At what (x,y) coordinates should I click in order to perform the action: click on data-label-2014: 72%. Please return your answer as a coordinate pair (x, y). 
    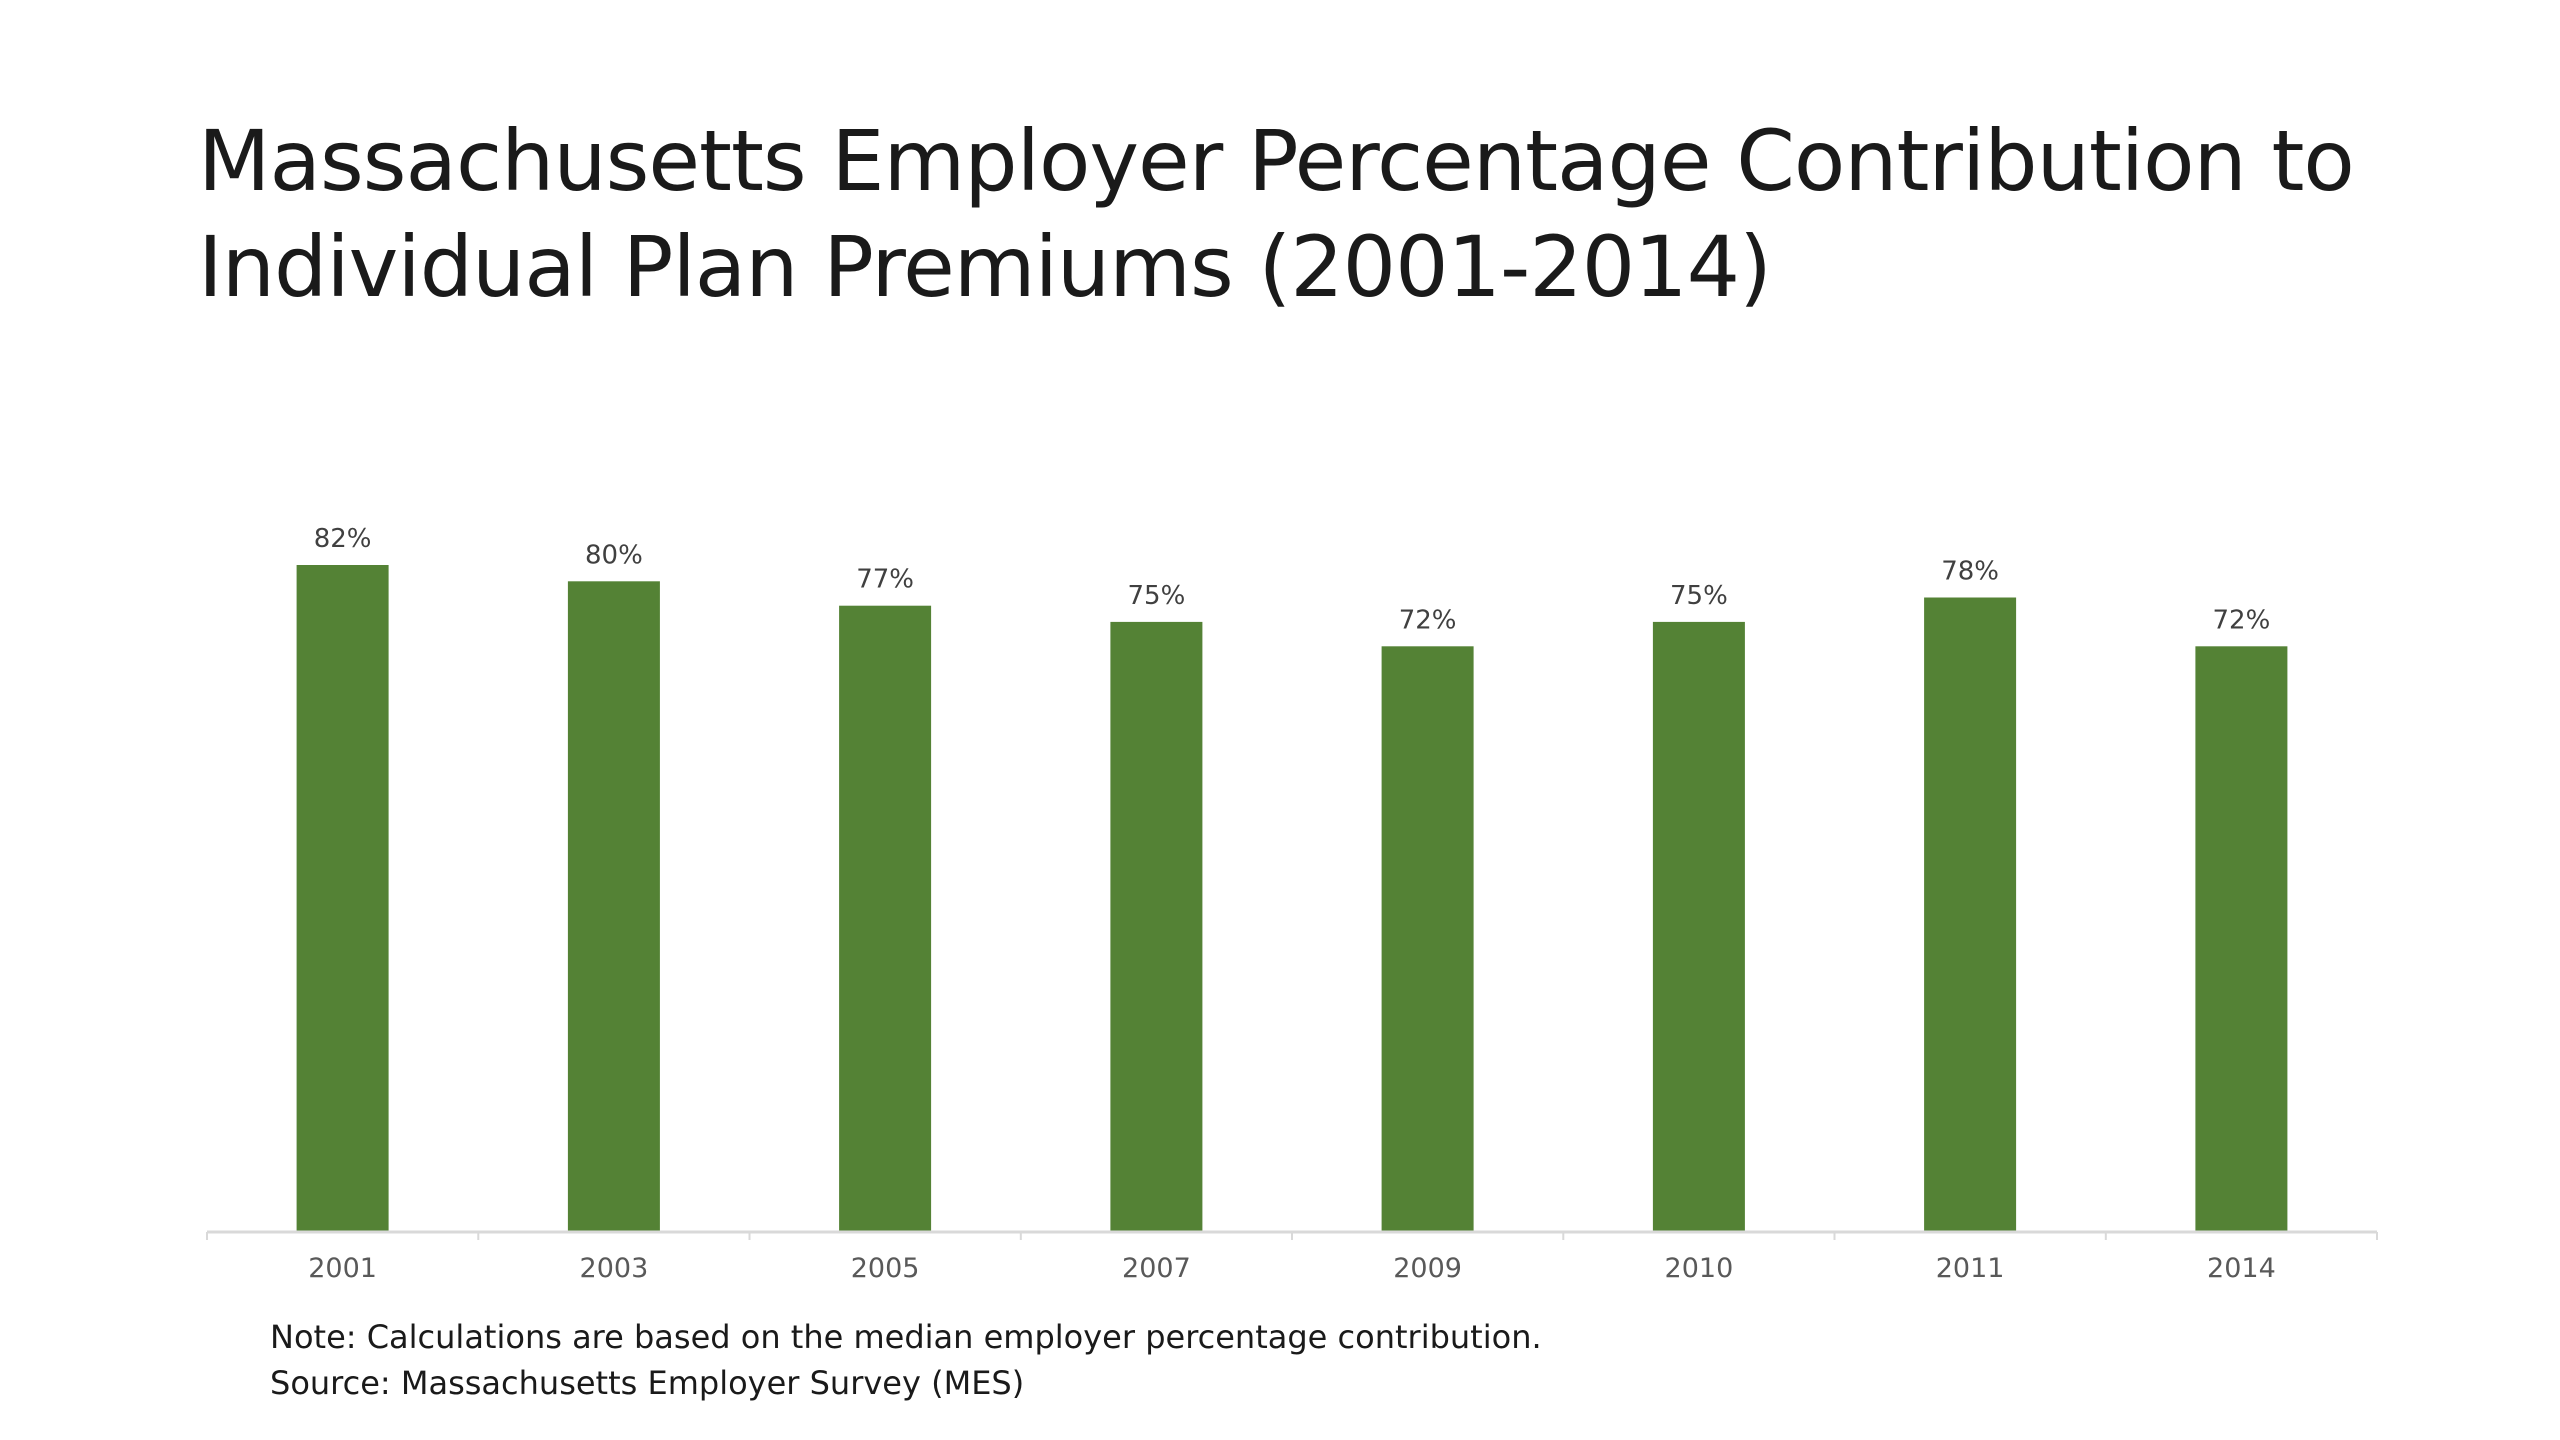
    Looking at the image, I should click on (2242, 620).